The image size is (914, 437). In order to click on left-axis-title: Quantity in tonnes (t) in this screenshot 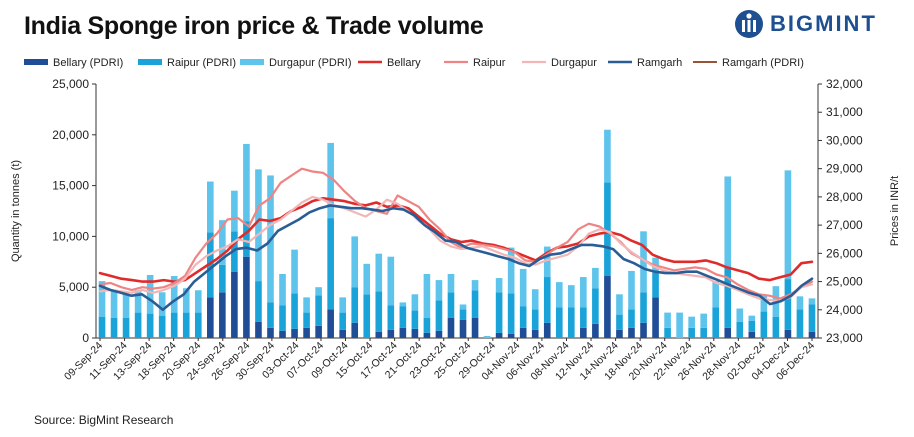, I will do `click(16, 211)`.